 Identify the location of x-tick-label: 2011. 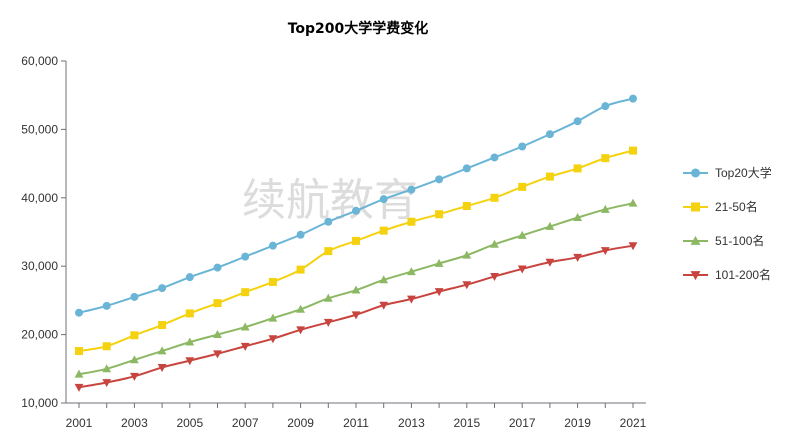
(356, 423).